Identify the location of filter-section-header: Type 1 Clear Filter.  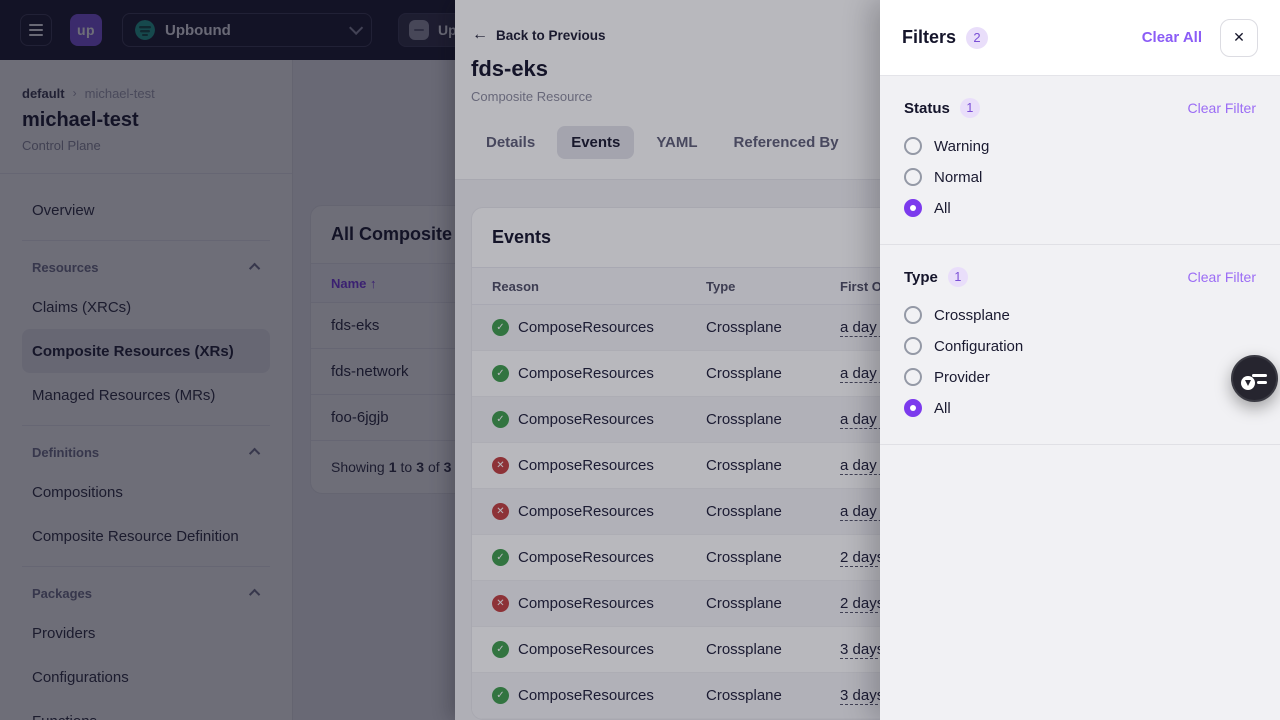
(1080, 277).